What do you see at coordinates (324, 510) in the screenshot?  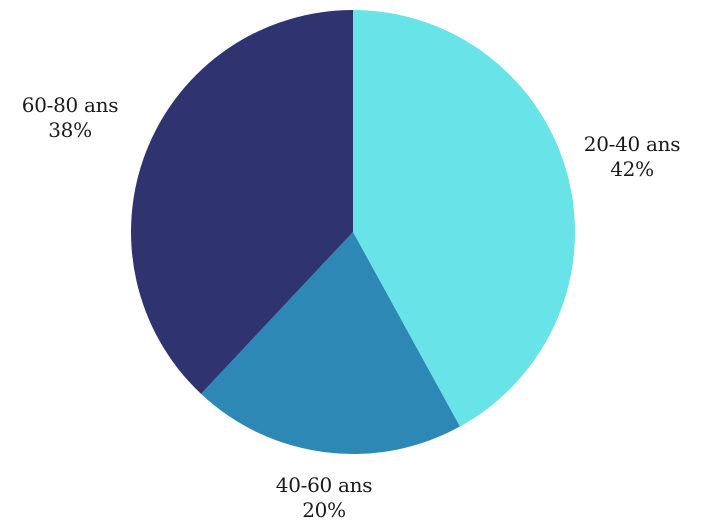 I see `slice-percent-40-60: 20%` at bounding box center [324, 510].